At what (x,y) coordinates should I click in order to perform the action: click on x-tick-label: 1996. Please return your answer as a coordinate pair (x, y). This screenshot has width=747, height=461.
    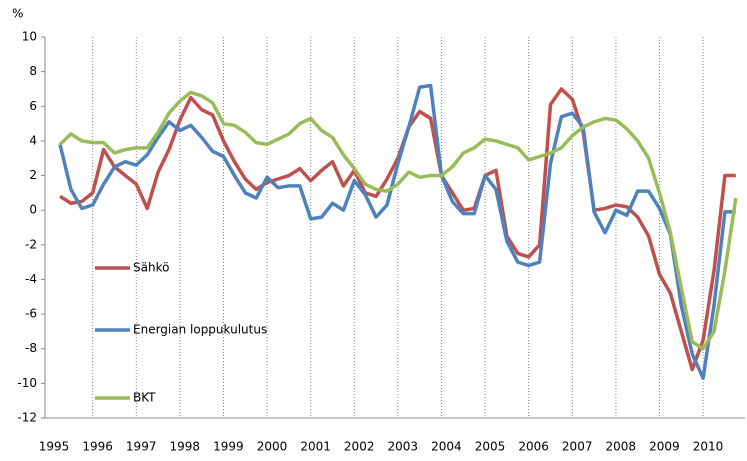
    Looking at the image, I should click on (97, 447).